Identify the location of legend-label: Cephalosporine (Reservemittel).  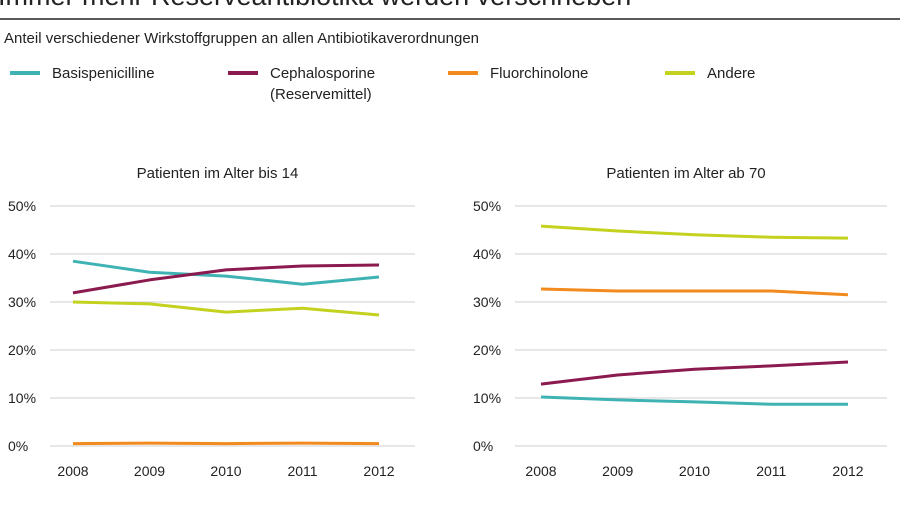
(323, 84).